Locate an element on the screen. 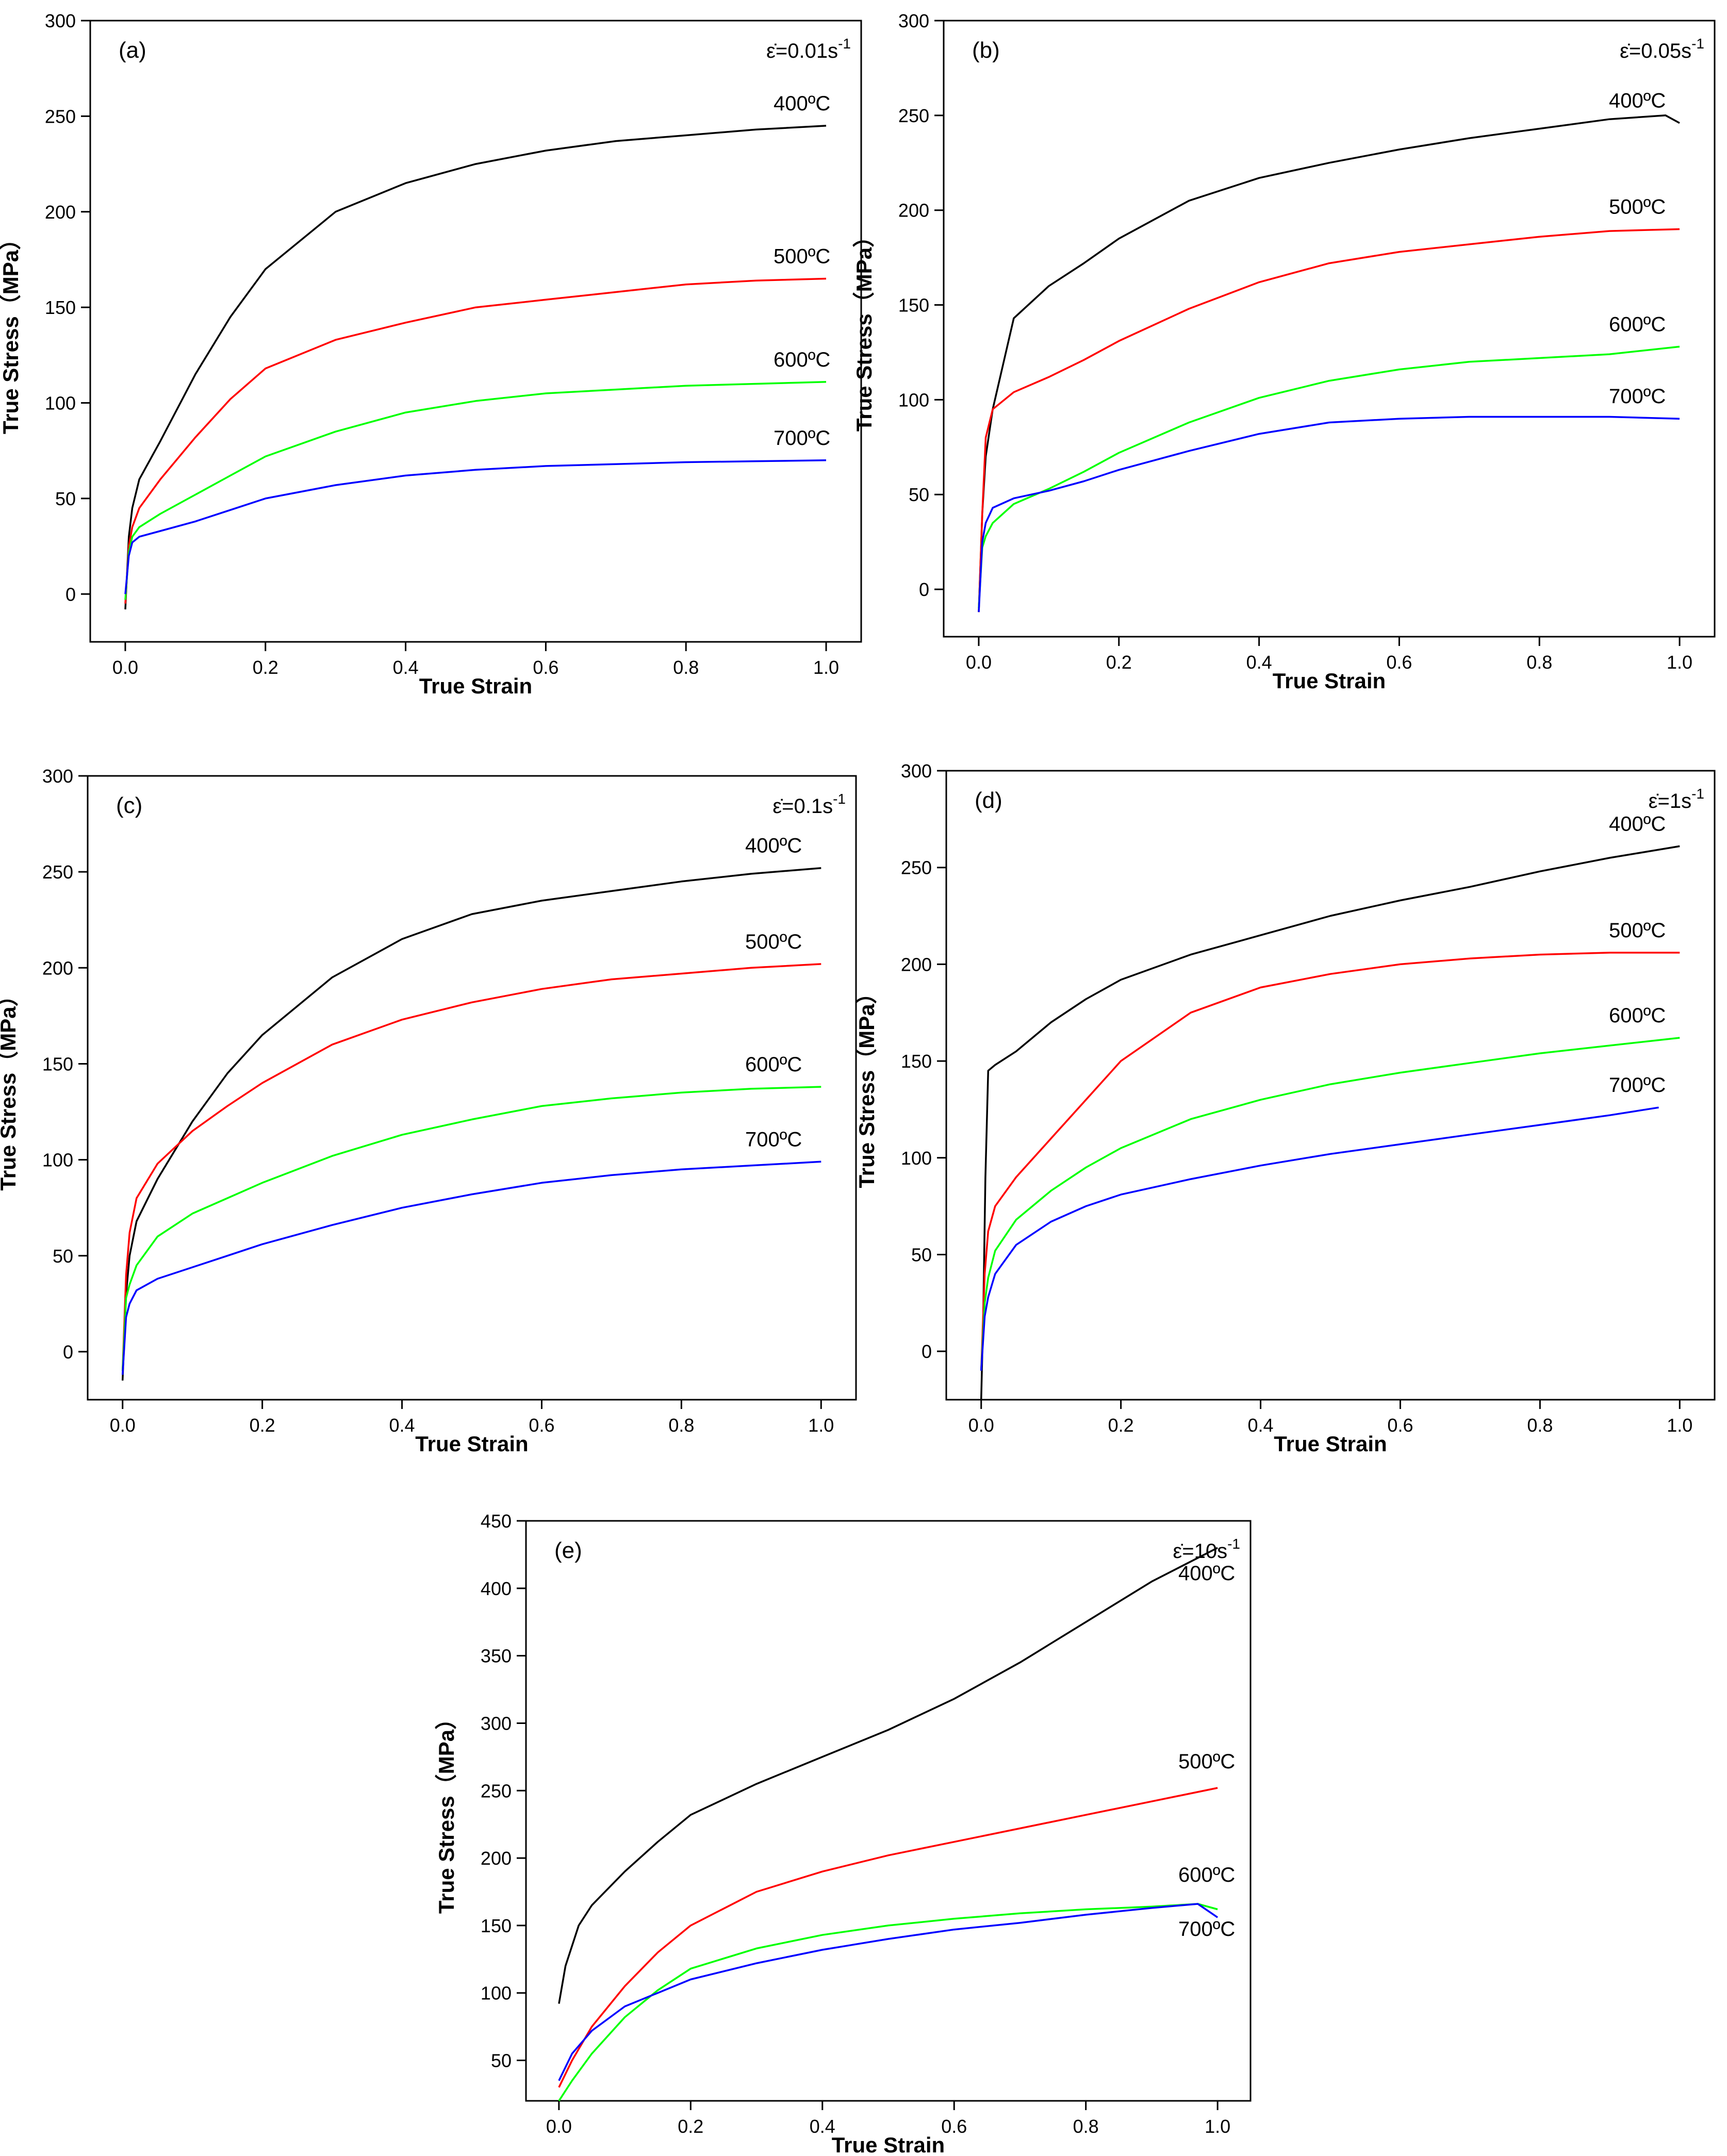 Image resolution: width=1727 pixels, height=2156 pixels. strain-rate-value: ε̇=10s is located at coordinates (1200, 1551).